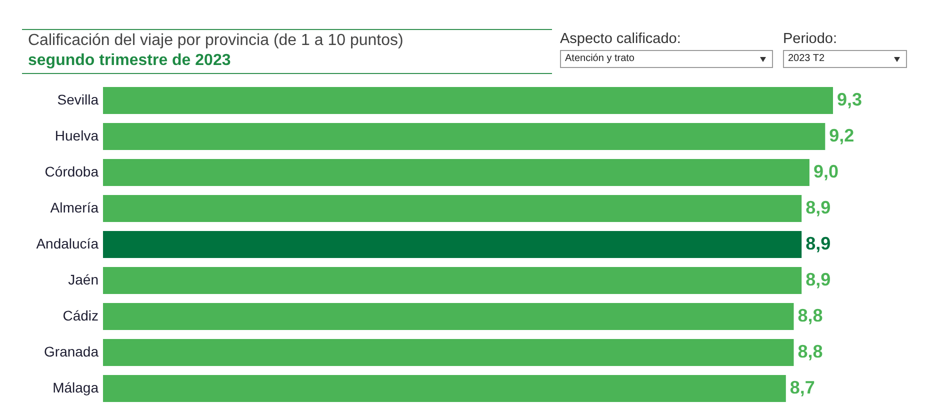 The width and height of the screenshot is (936, 419). What do you see at coordinates (80, 316) in the screenshot?
I see `y-tick-label: Cádiz` at bounding box center [80, 316].